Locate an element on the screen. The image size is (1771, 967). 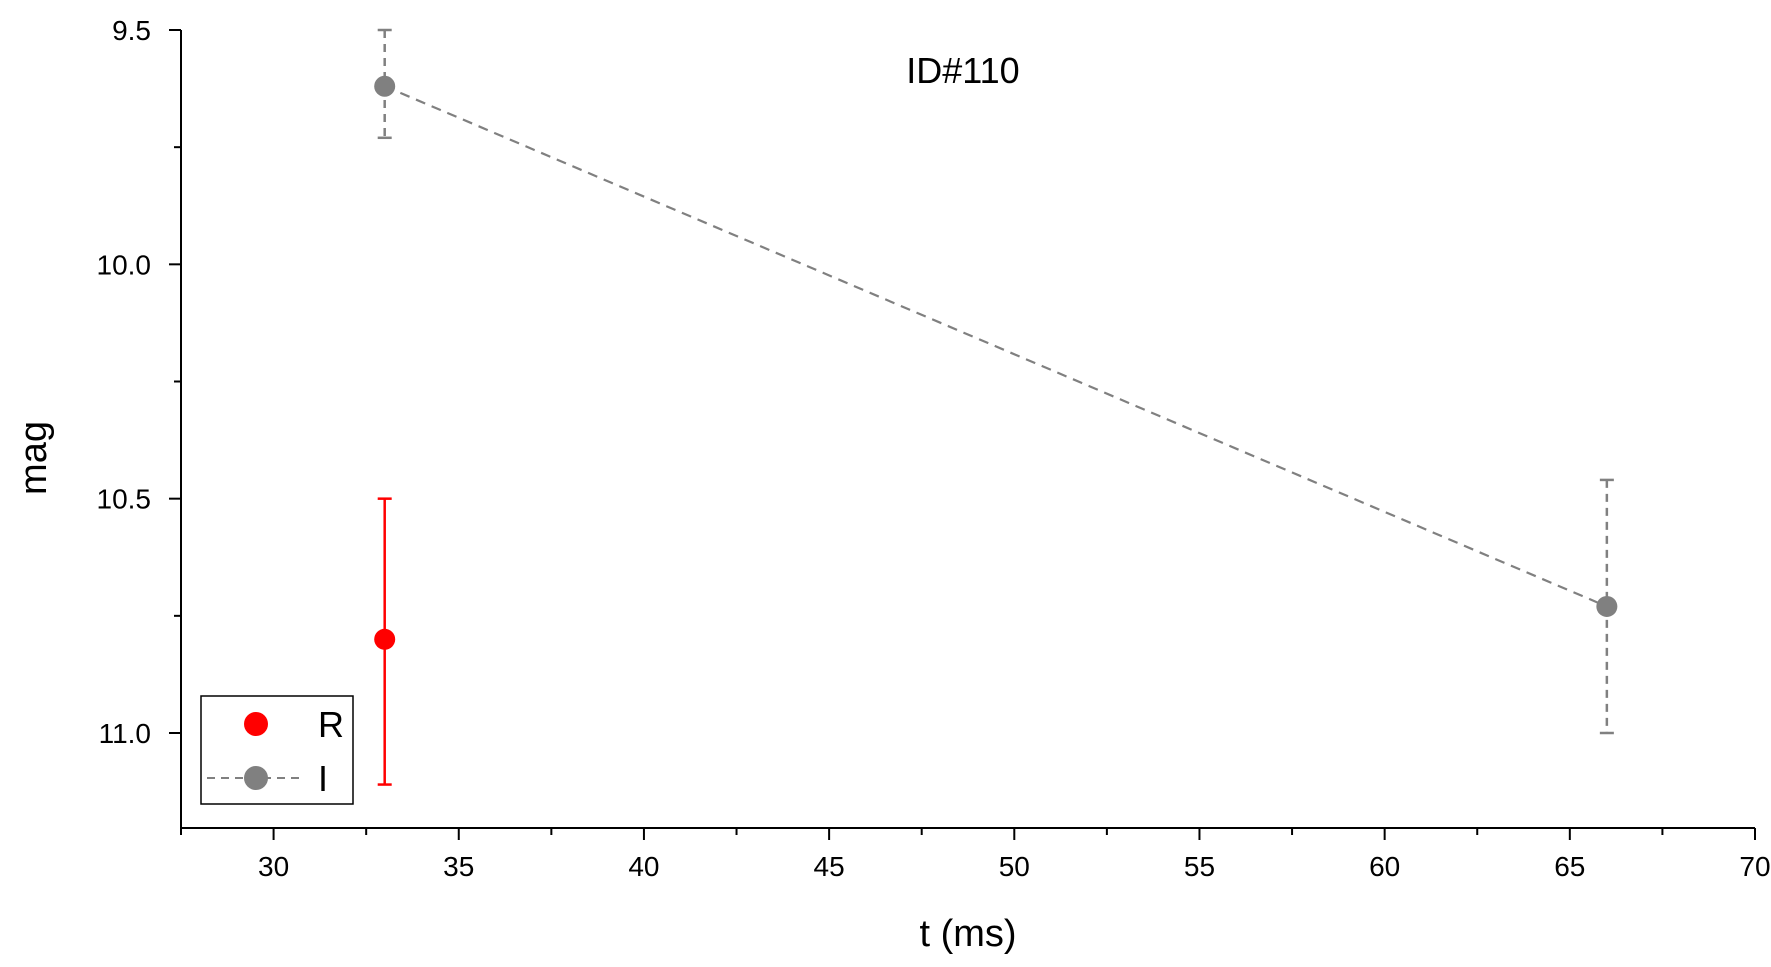
y-axis-title: mag is located at coordinates (34, 458).